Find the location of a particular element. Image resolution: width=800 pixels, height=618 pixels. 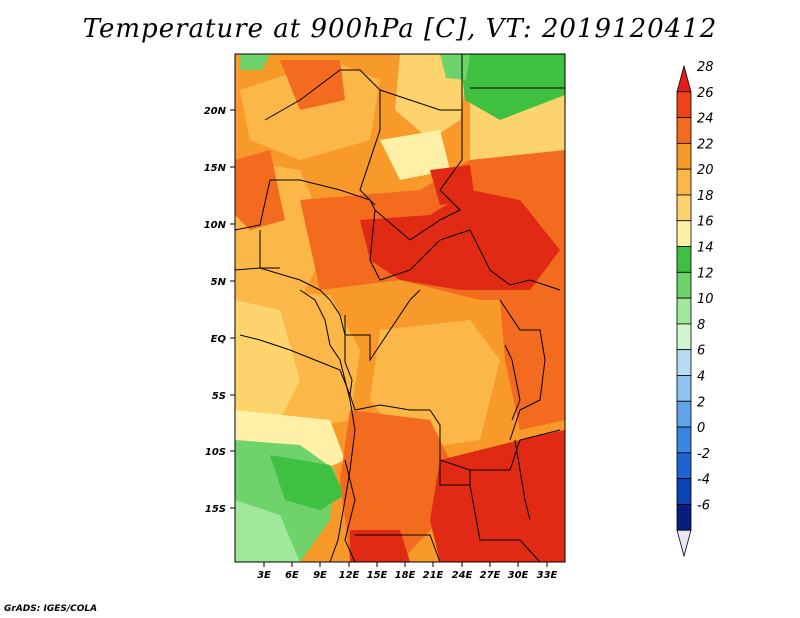

lat-label: 10S is located at coordinates (215, 452).